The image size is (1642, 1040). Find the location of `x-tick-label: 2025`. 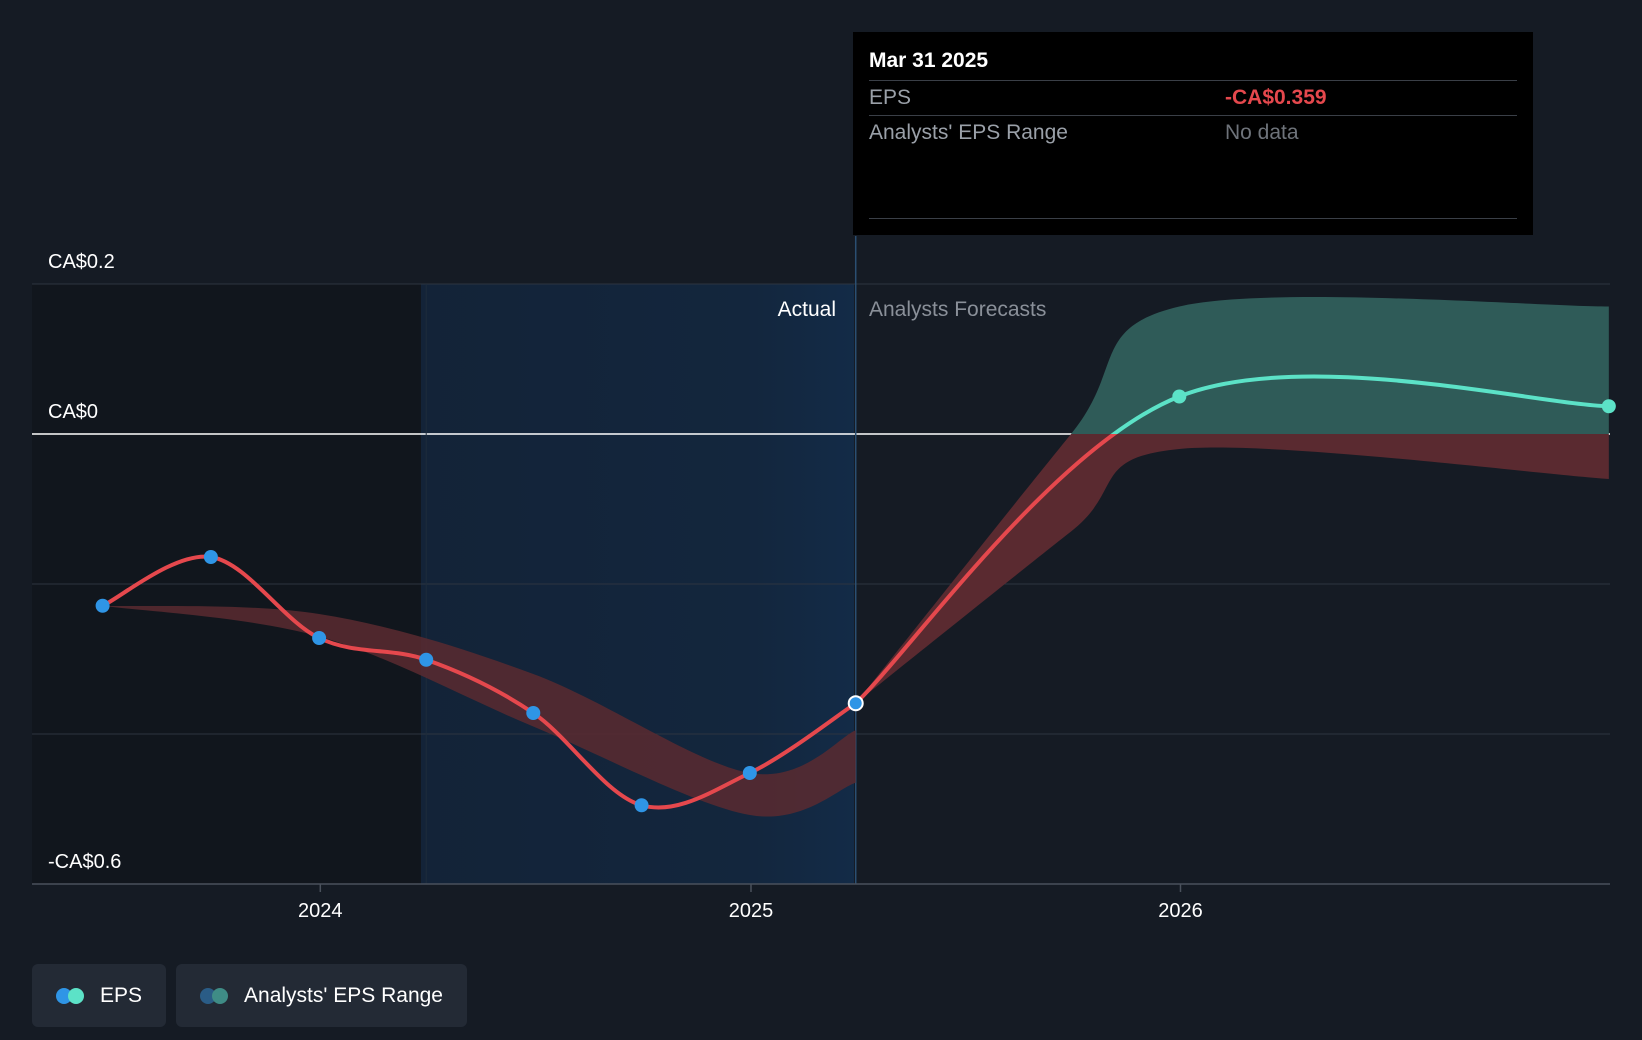

x-tick-label: 2025 is located at coordinates (751, 911).